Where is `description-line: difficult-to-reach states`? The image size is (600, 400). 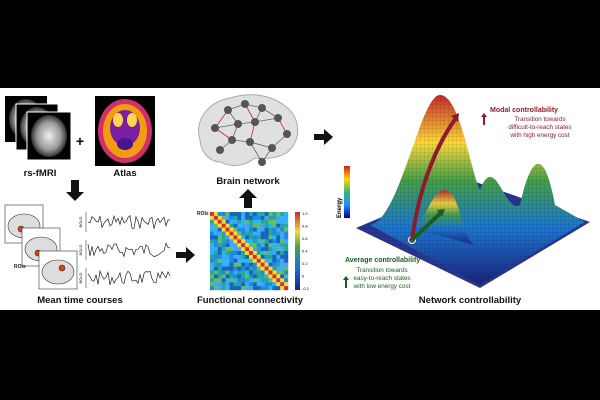 description-line: difficult-to-reach states is located at coordinates (539, 127).